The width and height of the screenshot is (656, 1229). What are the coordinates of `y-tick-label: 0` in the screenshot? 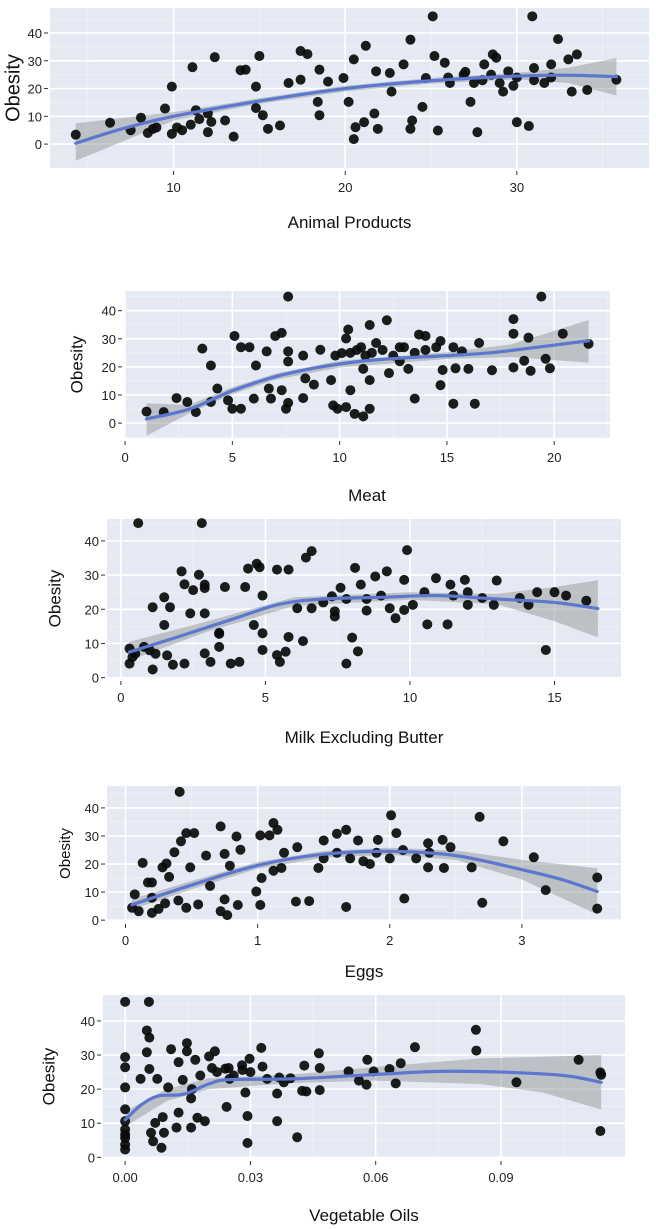 It's located at (95, 920).